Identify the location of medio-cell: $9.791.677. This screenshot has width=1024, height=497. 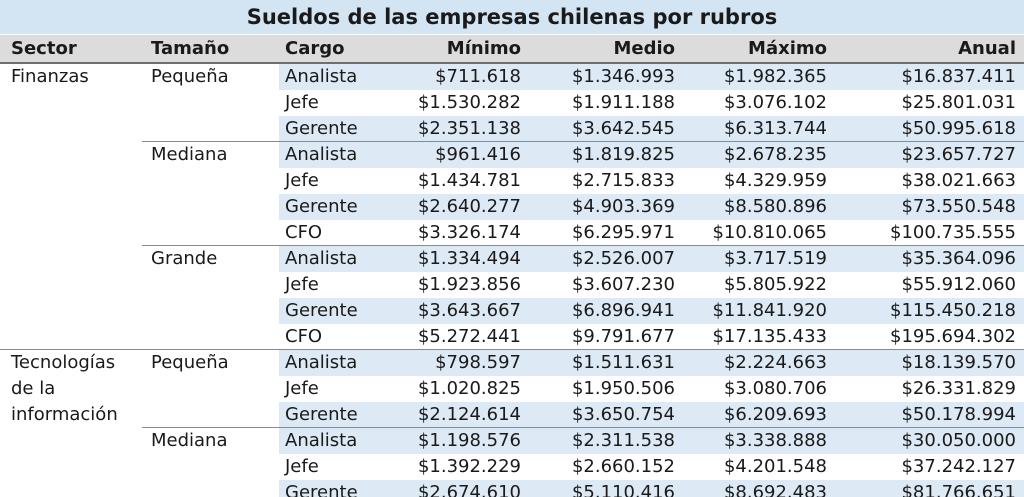
(623, 336).